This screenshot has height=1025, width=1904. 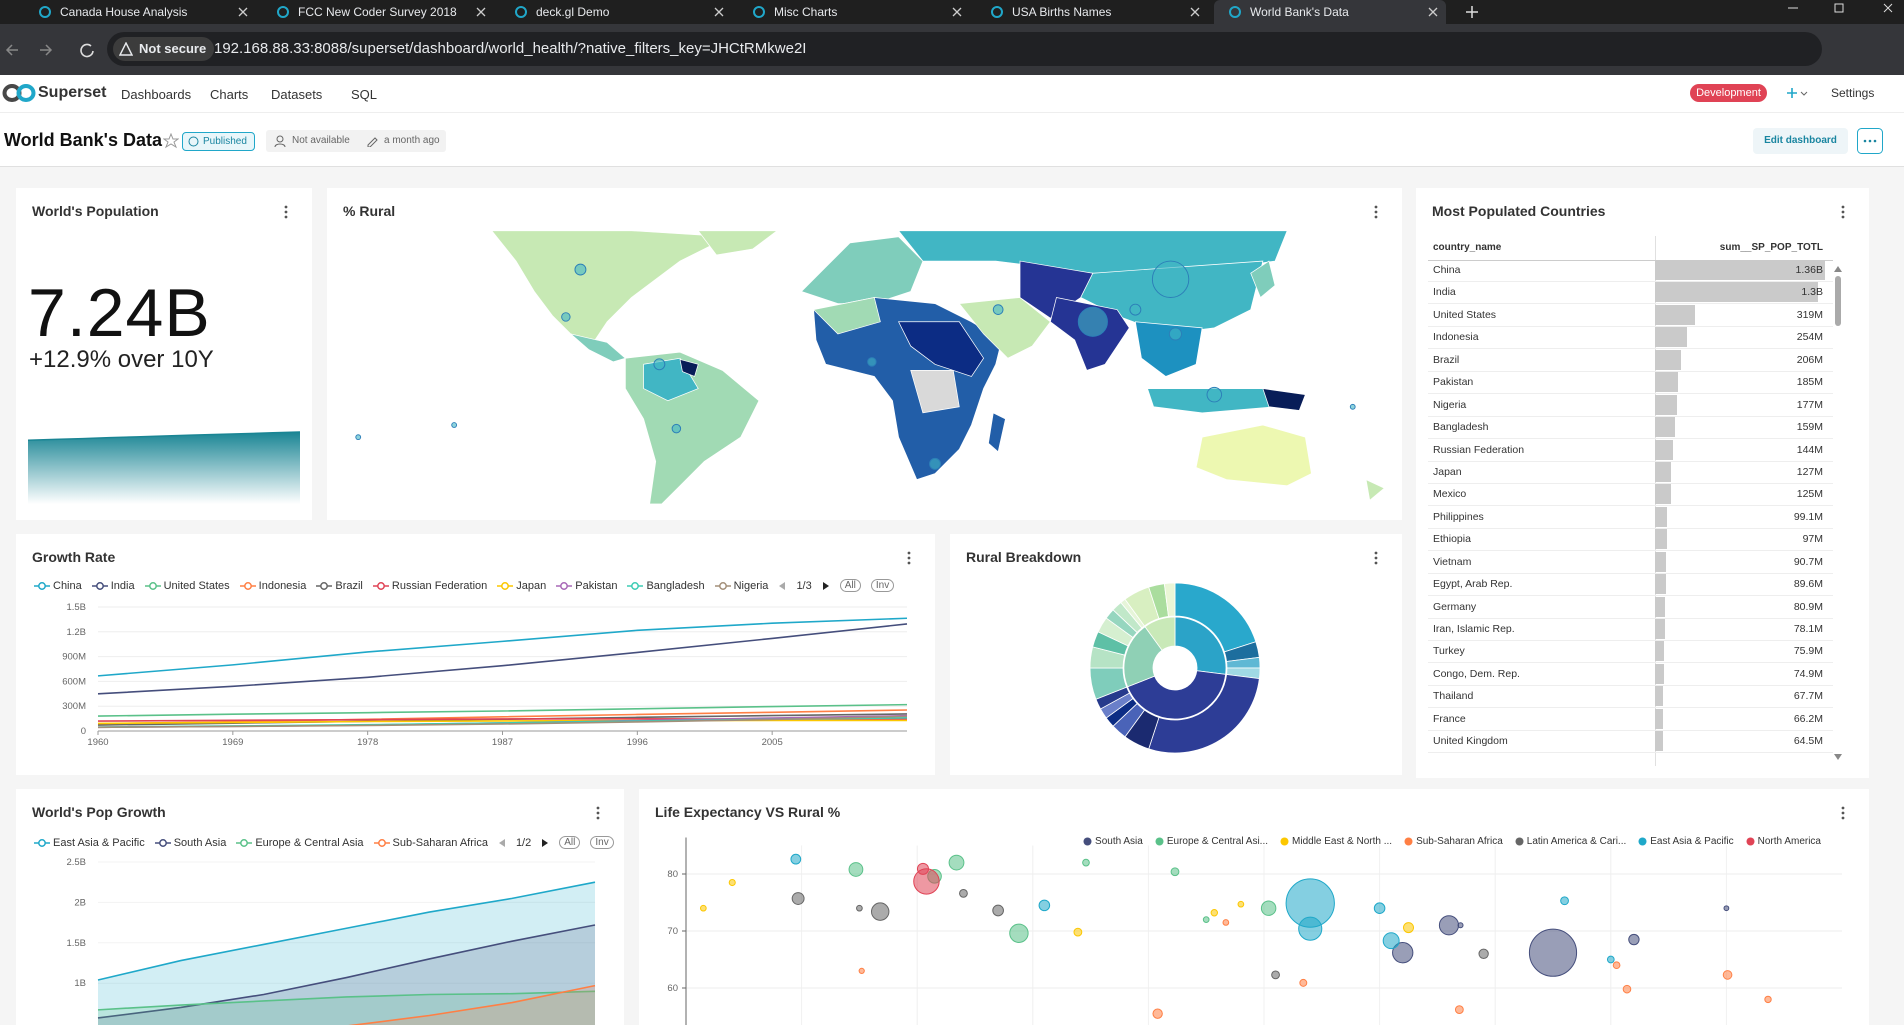 What do you see at coordinates (229, 94) in the screenshot?
I see `menu-item: Charts` at bounding box center [229, 94].